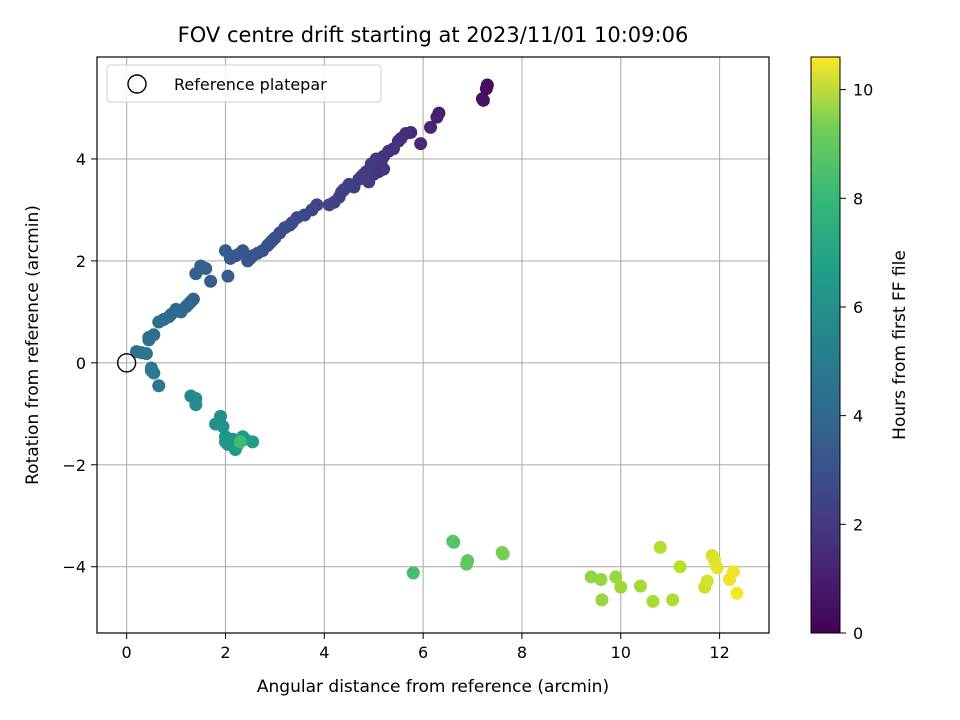 The image size is (960, 720). Describe the element at coordinates (74, 567) in the screenshot. I see `y-tick-label: −4` at that location.